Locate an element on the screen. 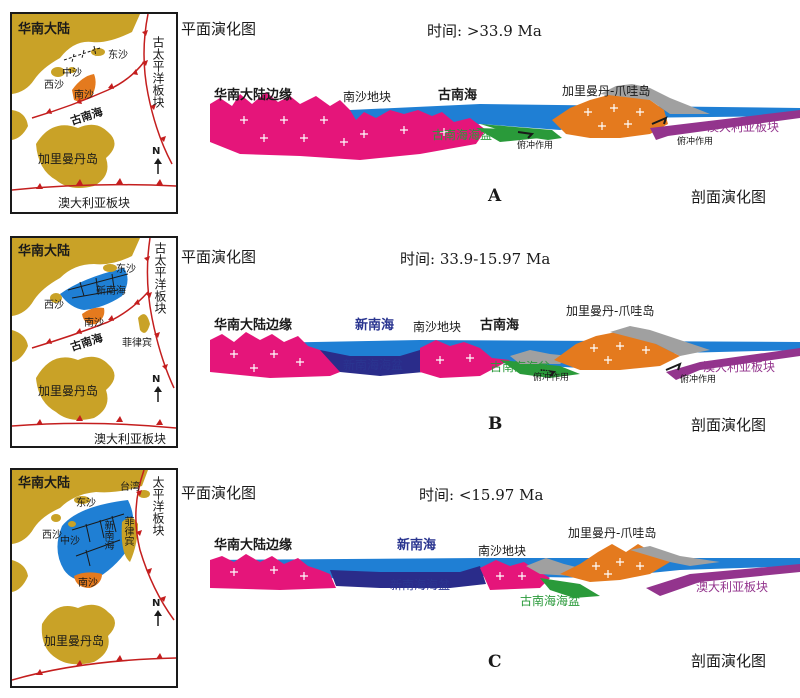 This screenshot has height=698, width=800. nansha-block is located at coordinates (84, 88).